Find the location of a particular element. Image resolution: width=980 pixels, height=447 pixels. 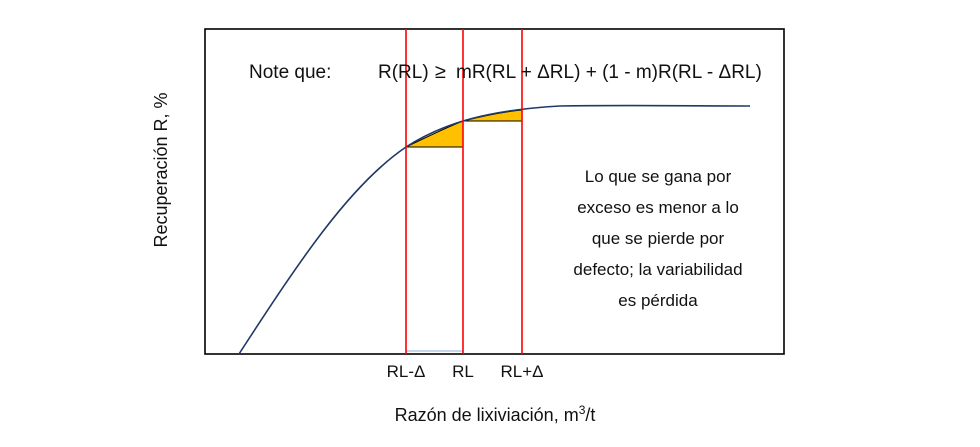

formula-prefix: Note que: is located at coordinates (290, 72).